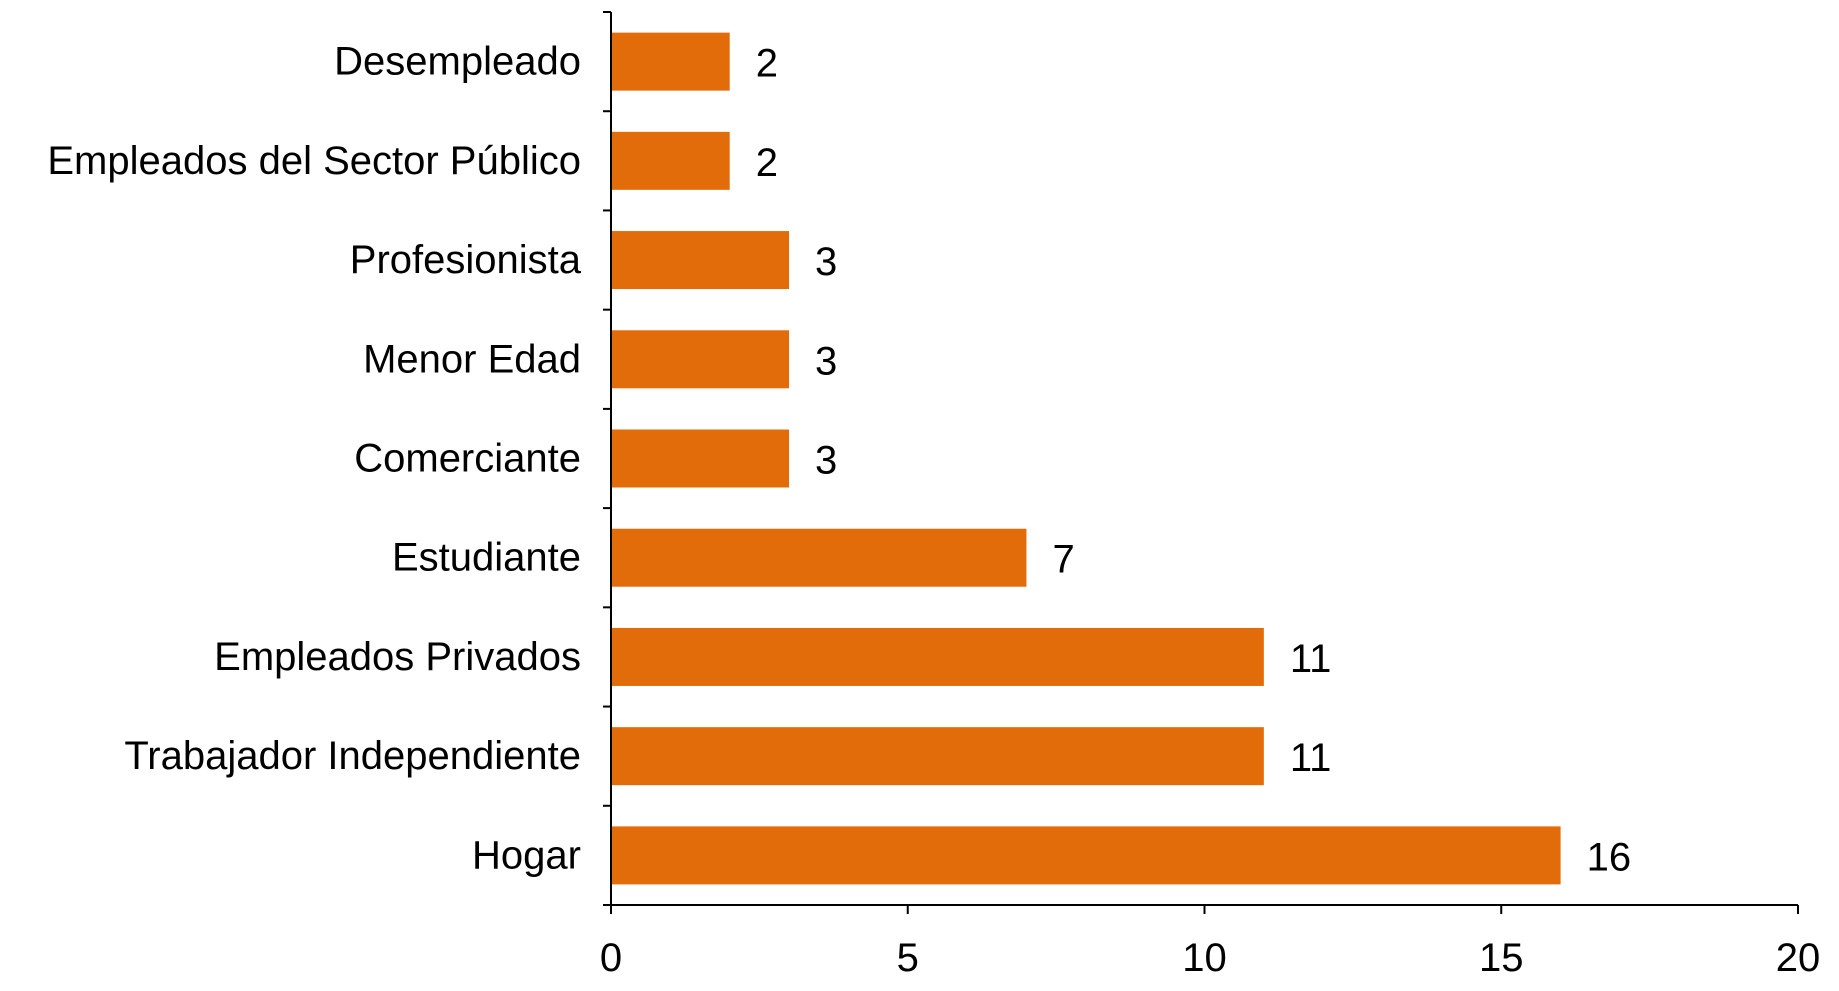 The height and width of the screenshot is (991, 1839). I want to click on category-label: Trabajador Independiente, so click(352, 756).